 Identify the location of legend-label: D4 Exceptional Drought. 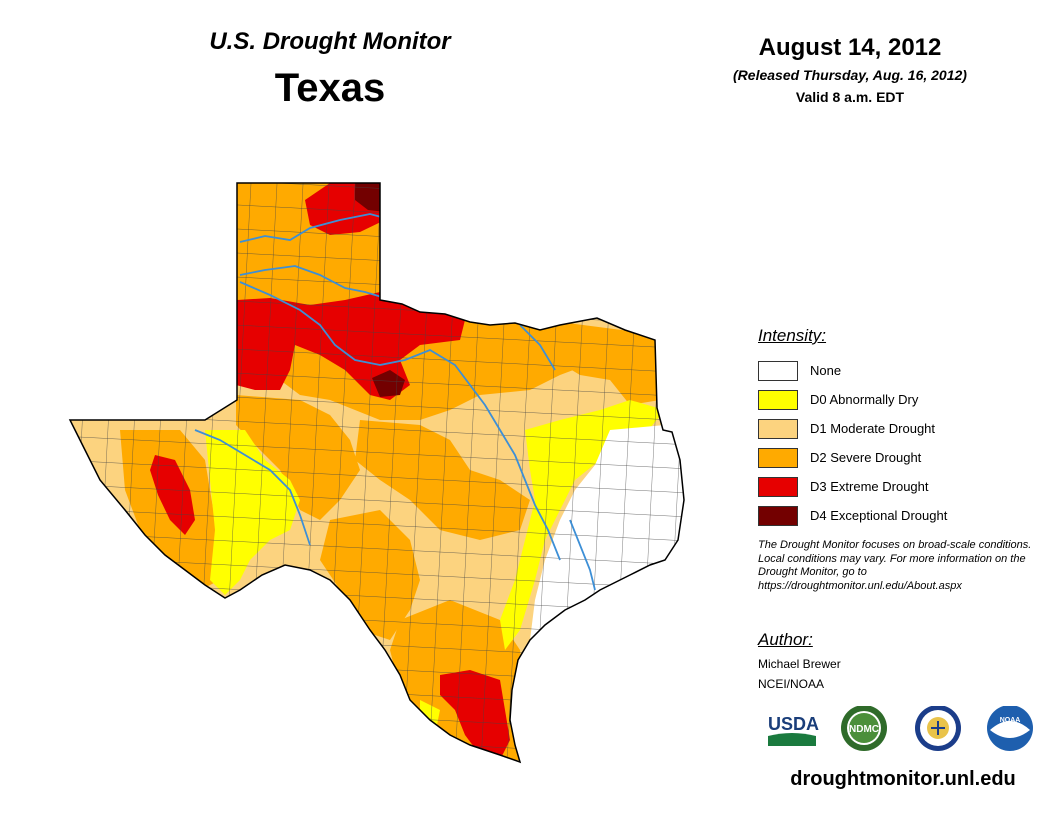
(879, 515).